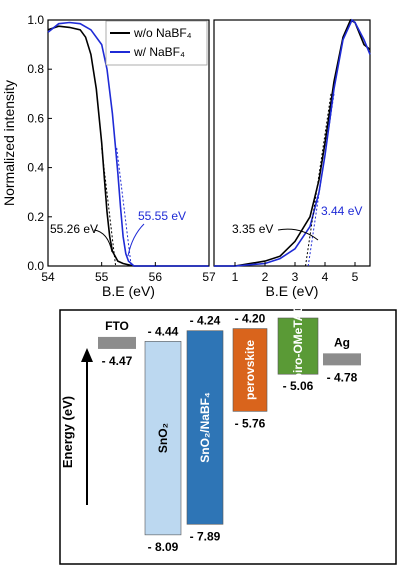 The image size is (412, 581). I want to click on y-tick-label: 1.0, so click(35, 20).